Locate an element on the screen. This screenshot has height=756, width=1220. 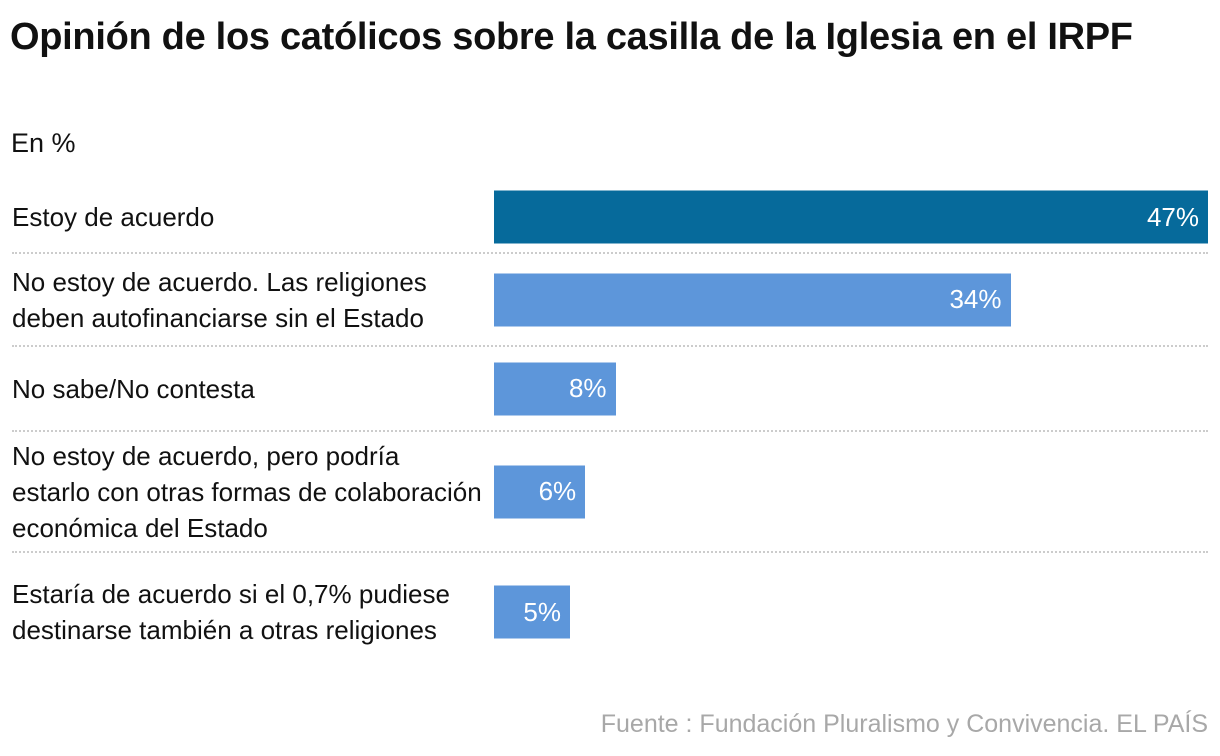
data-label: 6% is located at coordinates (557, 491).